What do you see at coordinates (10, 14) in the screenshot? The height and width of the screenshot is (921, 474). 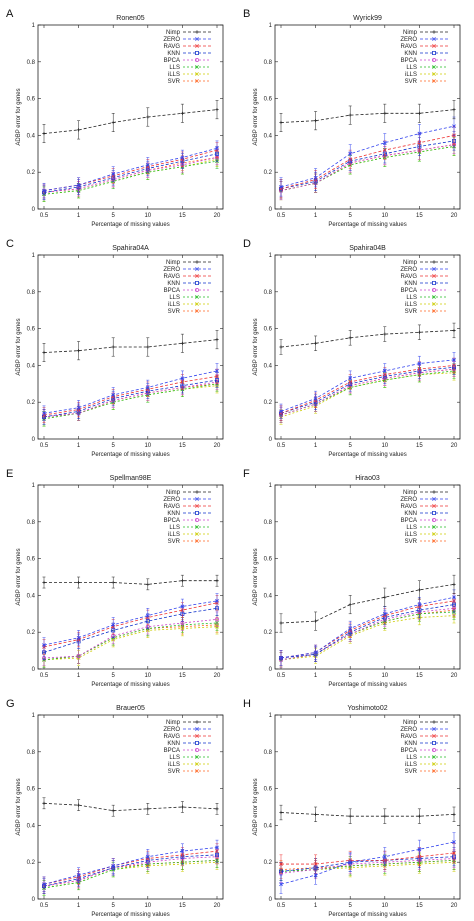 I see `panel-letter: A` at bounding box center [10, 14].